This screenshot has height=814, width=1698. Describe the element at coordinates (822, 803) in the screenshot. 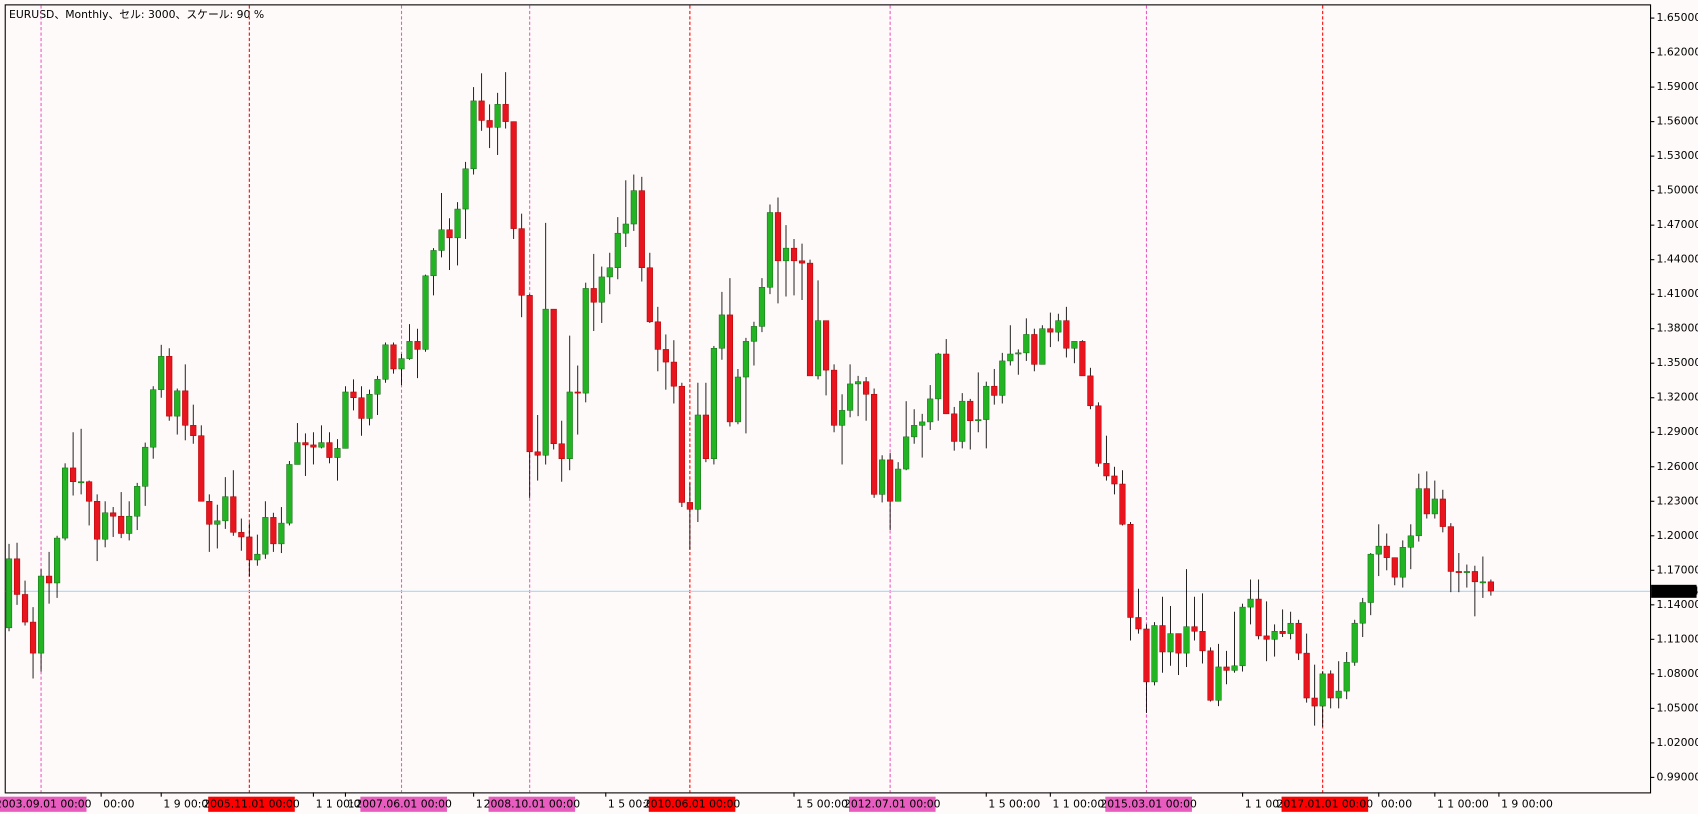

I see `x-tick-label: 1 5 00:00` at that location.